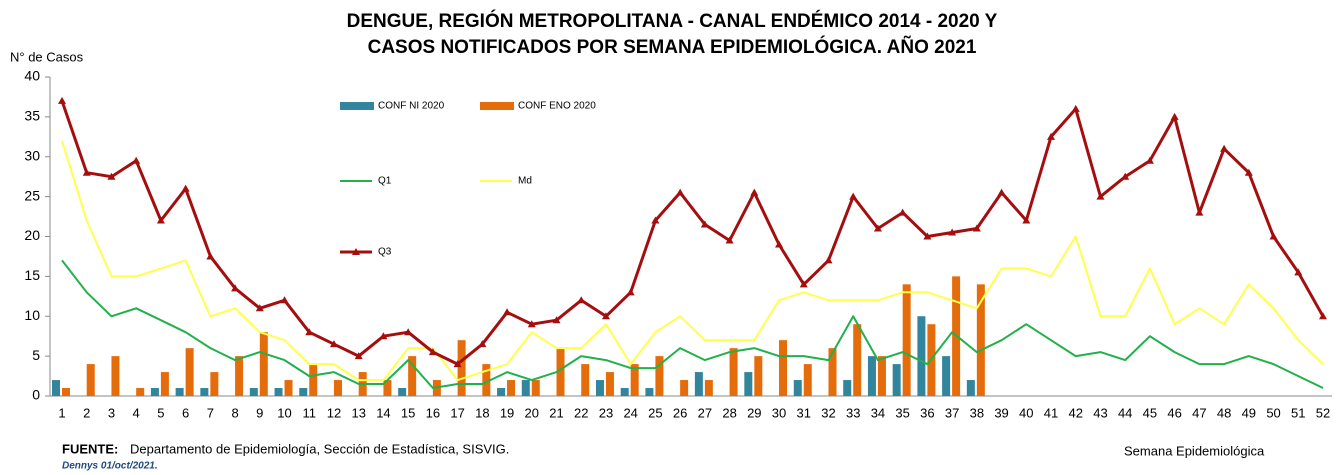 The width and height of the screenshot is (1344, 475). Describe the element at coordinates (853, 412) in the screenshot. I see `x-tick-label: 33` at that location.